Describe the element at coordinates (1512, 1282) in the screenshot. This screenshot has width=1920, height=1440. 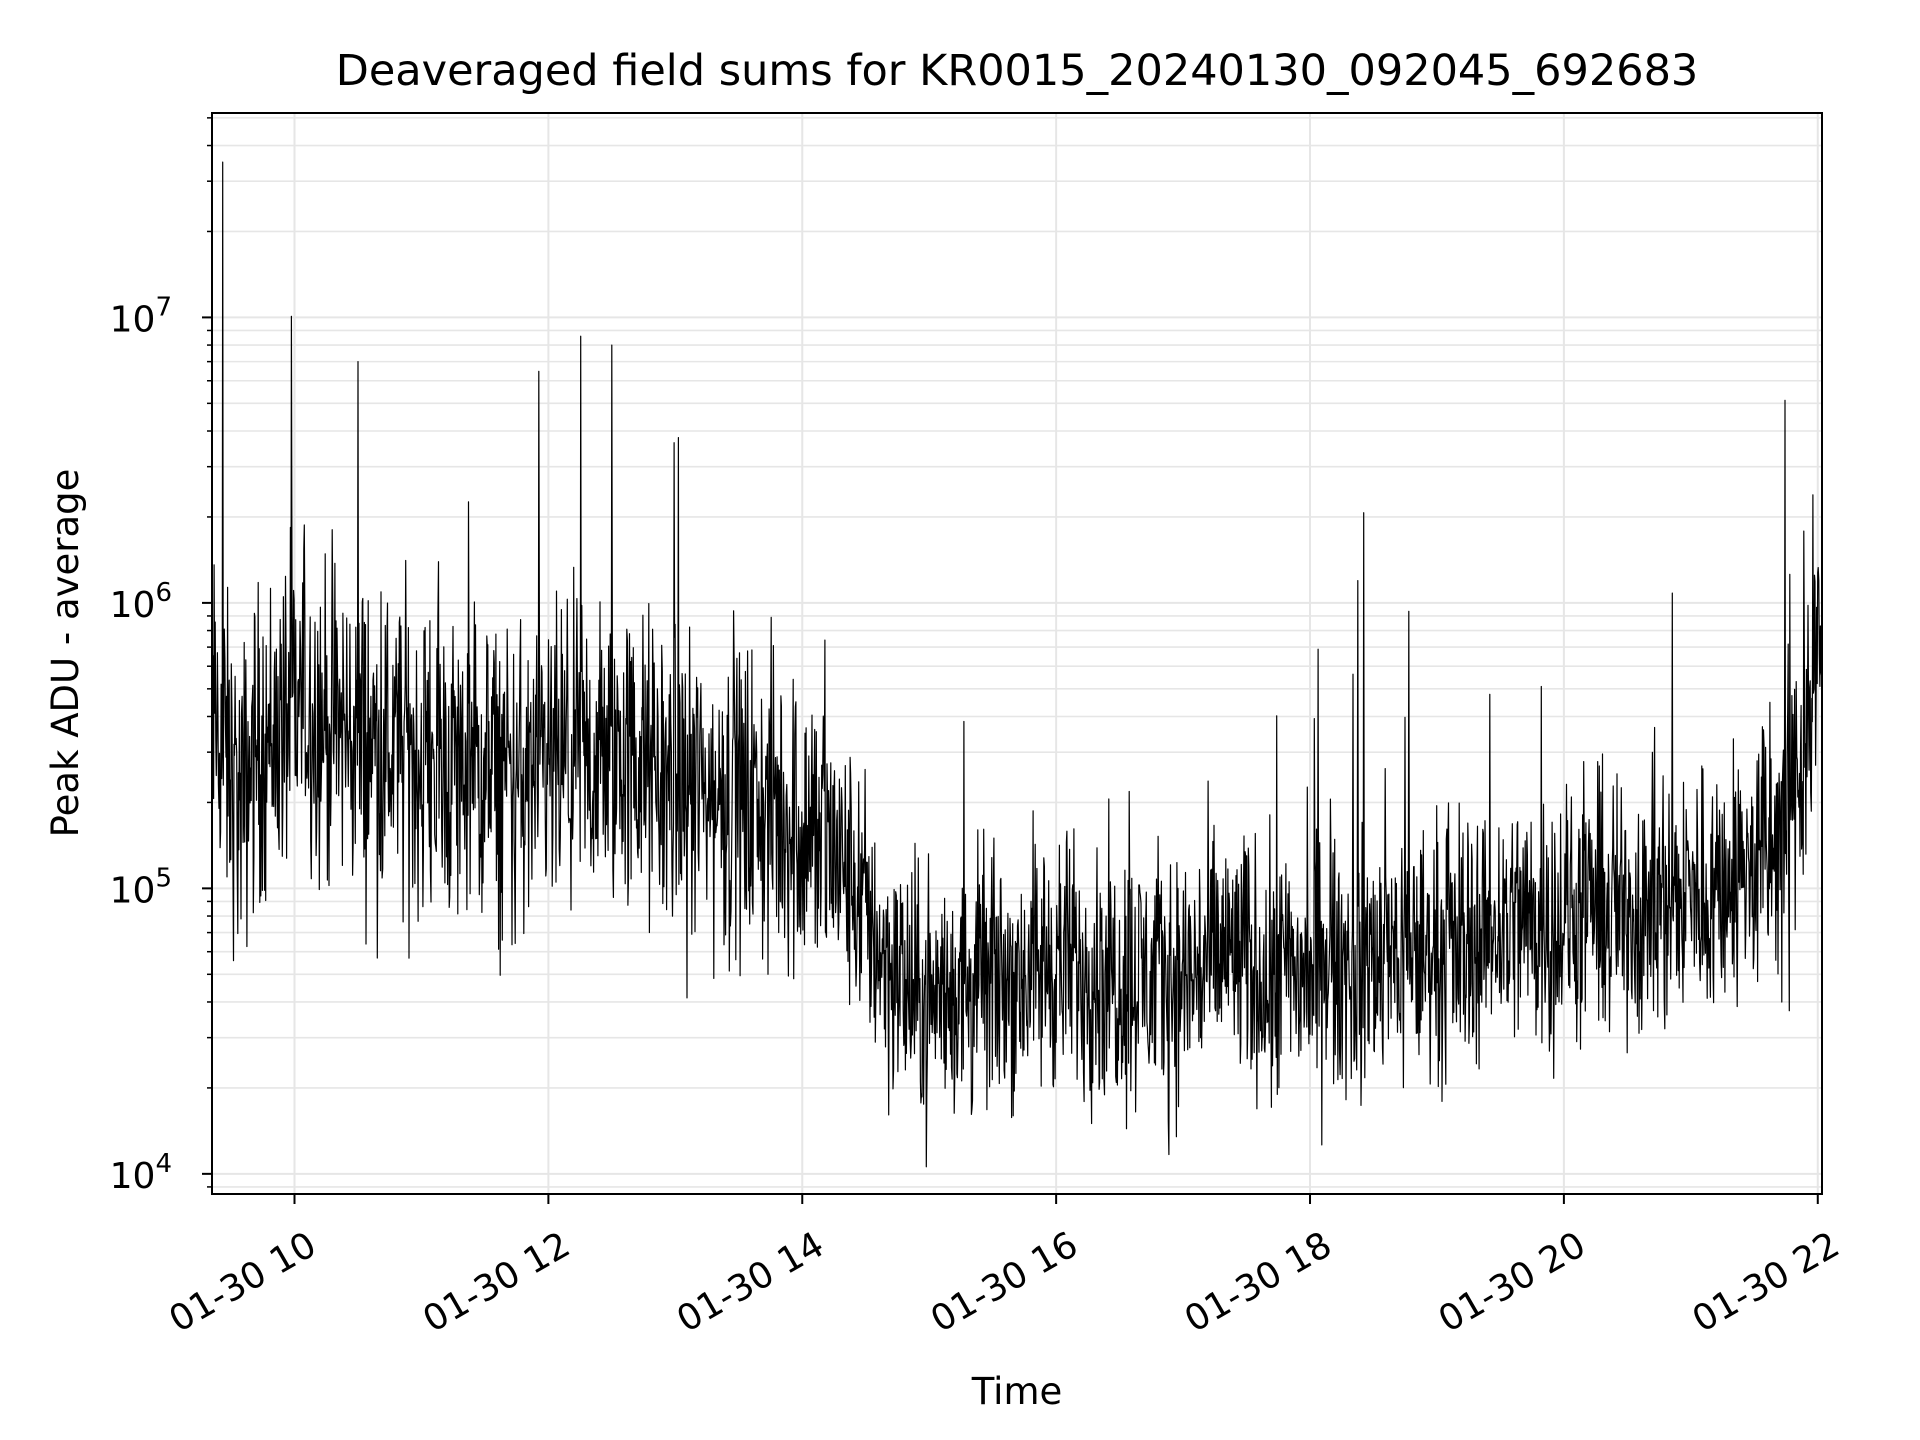
I see `x-tick-label: 01-30 20` at that location.